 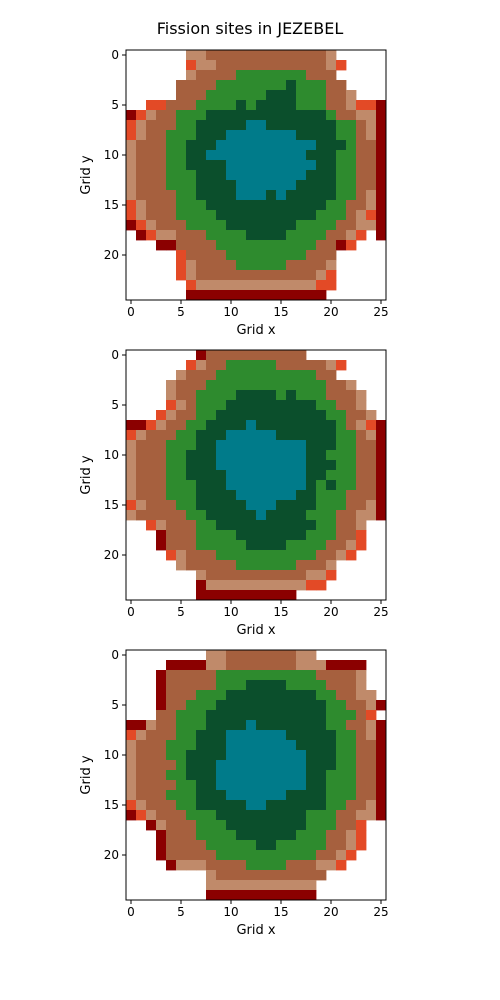 What do you see at coordinates (111, 205) in the screenshot?
I see `y-tick-label: 15` at bounding box center [111, 205].